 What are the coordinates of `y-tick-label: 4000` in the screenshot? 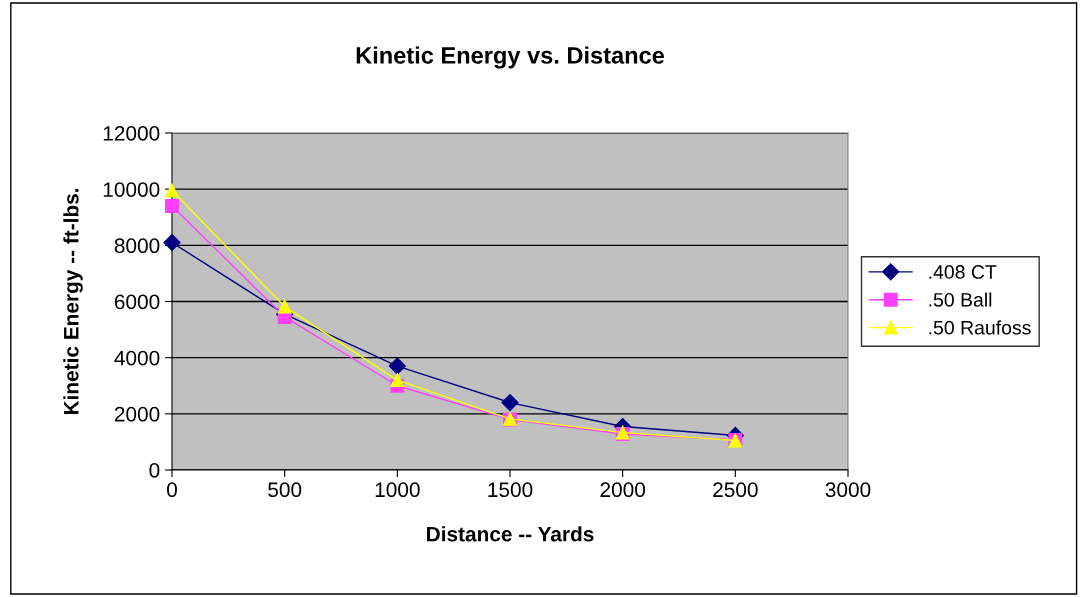 It's located at (137, 358).